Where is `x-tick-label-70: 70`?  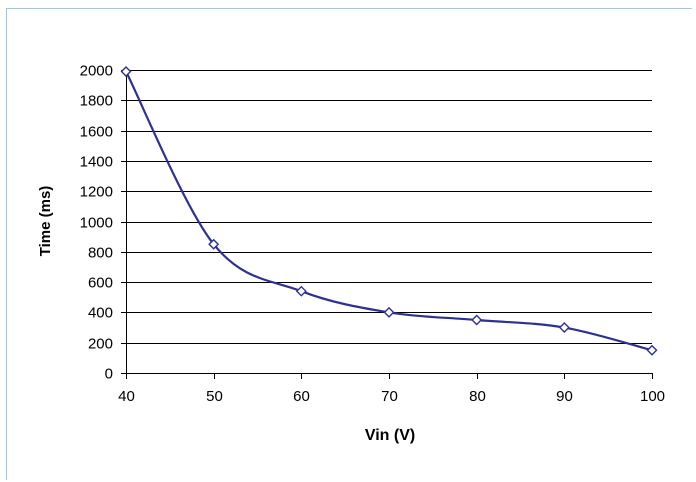
x-tick-label-70: 70 is located at coordinates (389, 396).